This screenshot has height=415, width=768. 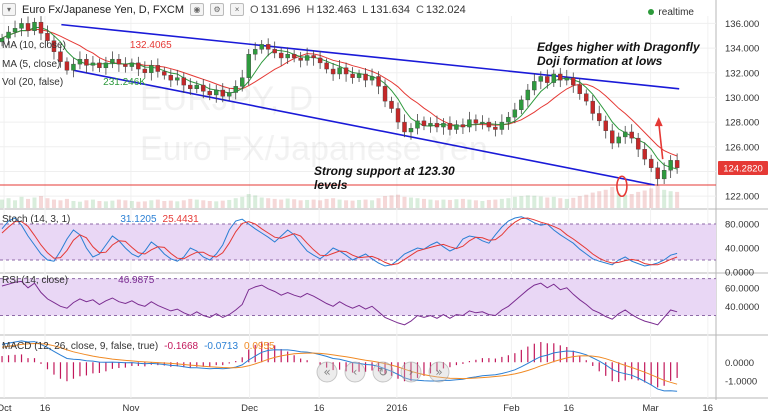 What do you see at coordinates (103, 9) in the screenshot?
I see `symbol-title: Euro Fx/Japanese Yen, D, FXCM` at bounding box center [103, 9].